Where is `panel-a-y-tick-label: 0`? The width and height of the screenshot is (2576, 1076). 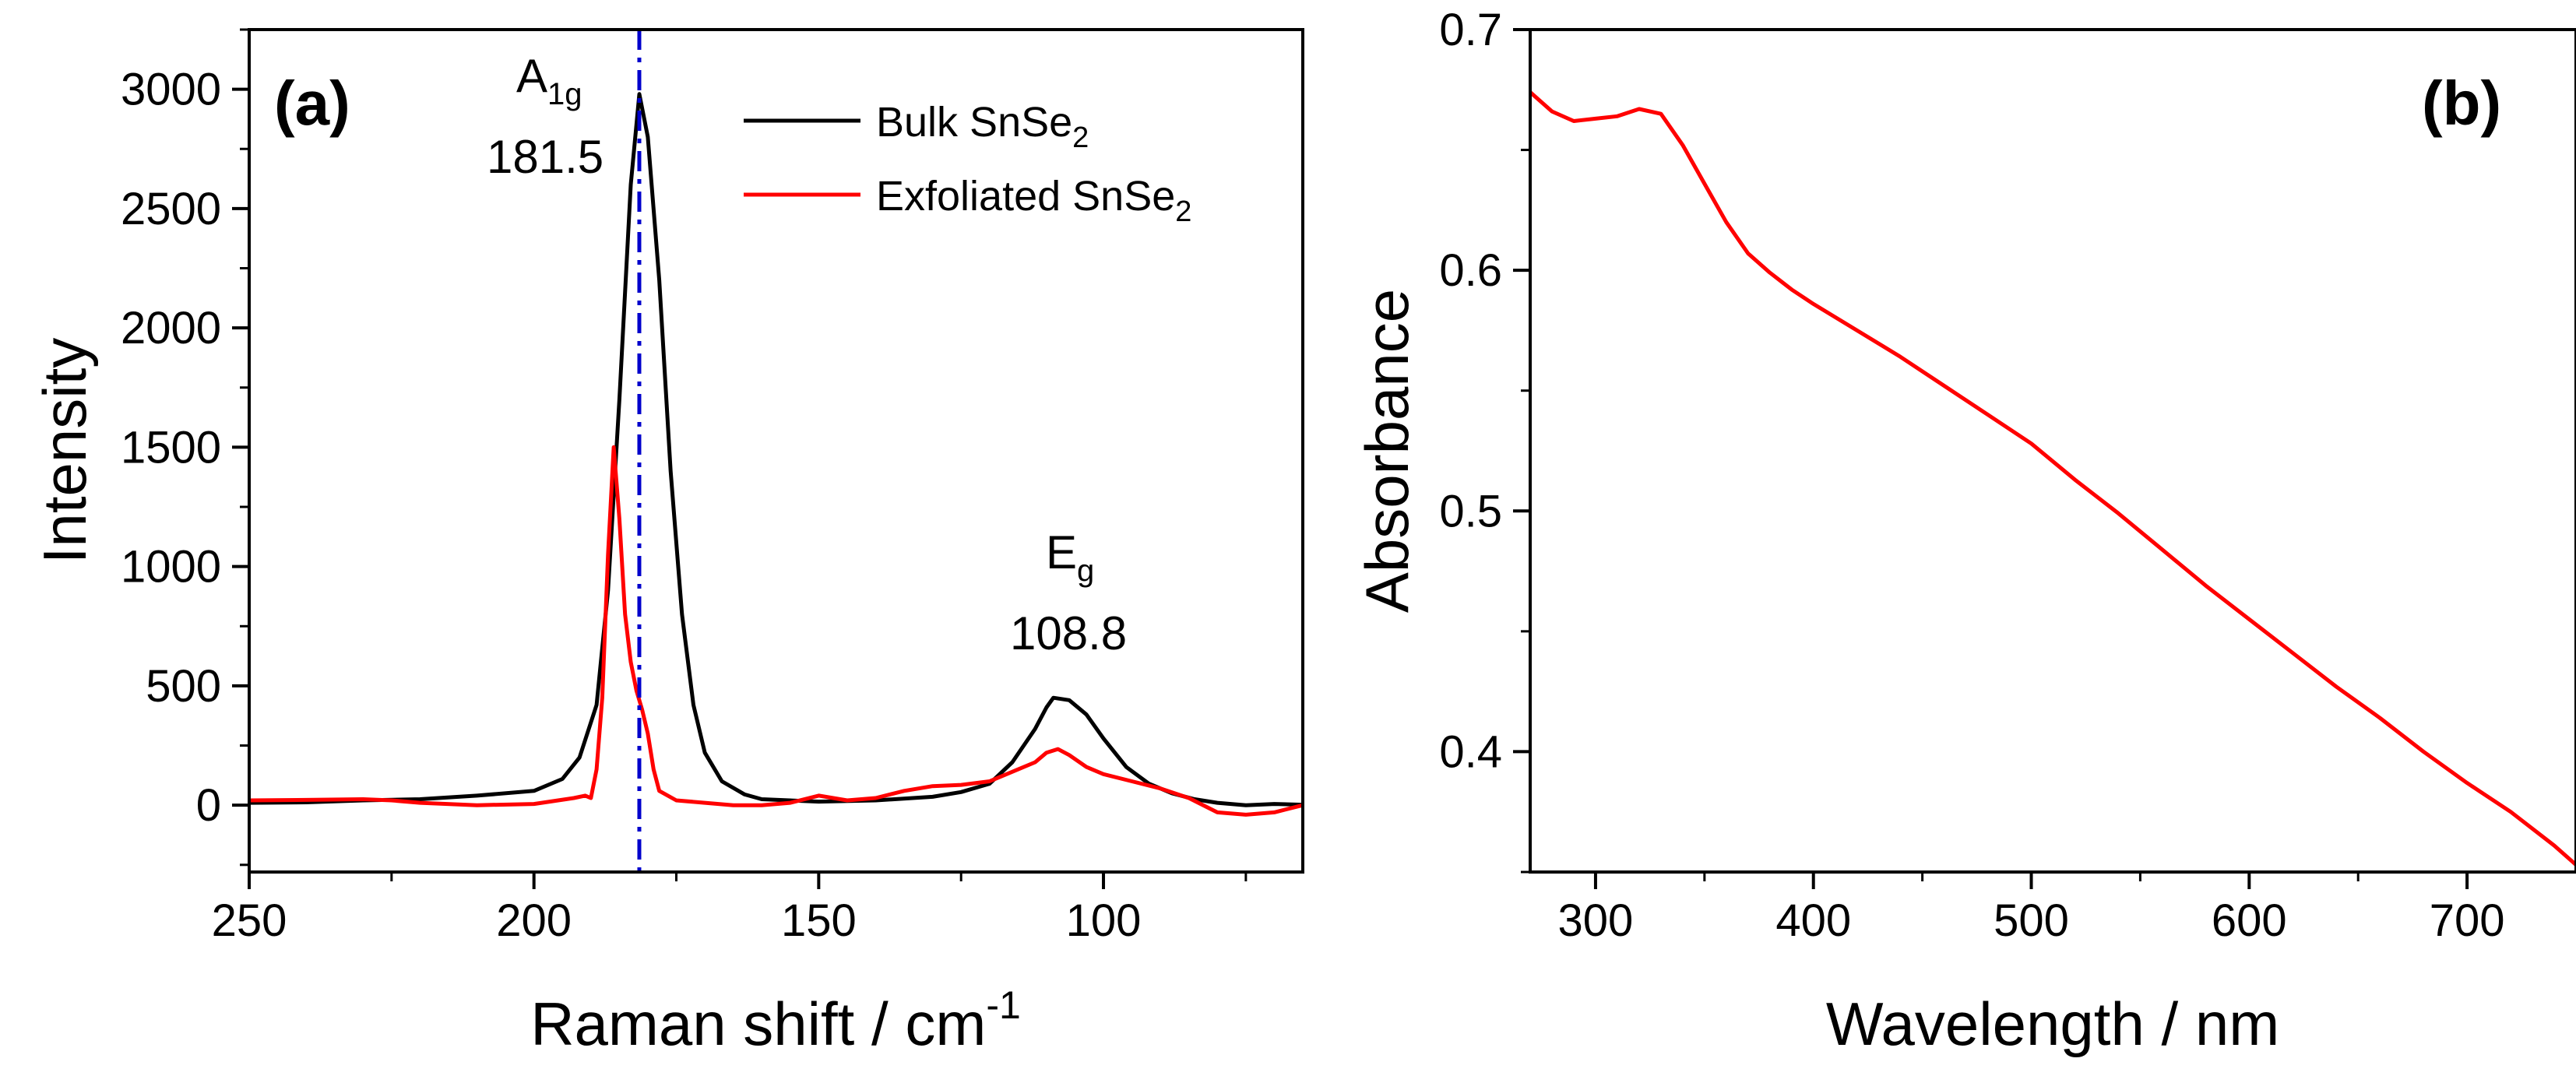
panel-a-y-tick-label: 0 is located at coordinates (208, 805).